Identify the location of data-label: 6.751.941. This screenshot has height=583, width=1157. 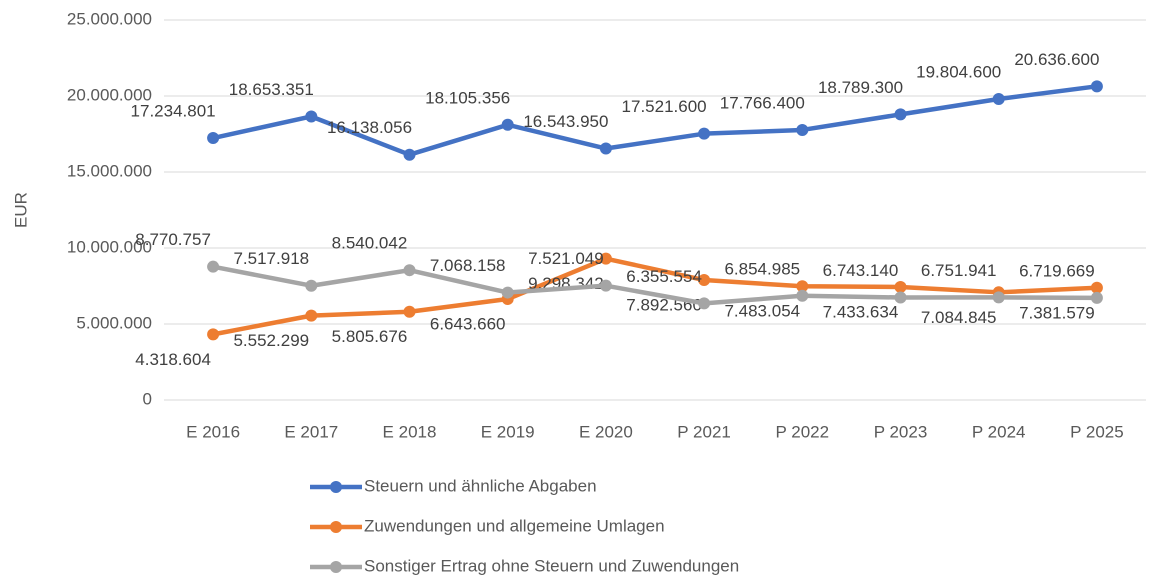
(959, 270).